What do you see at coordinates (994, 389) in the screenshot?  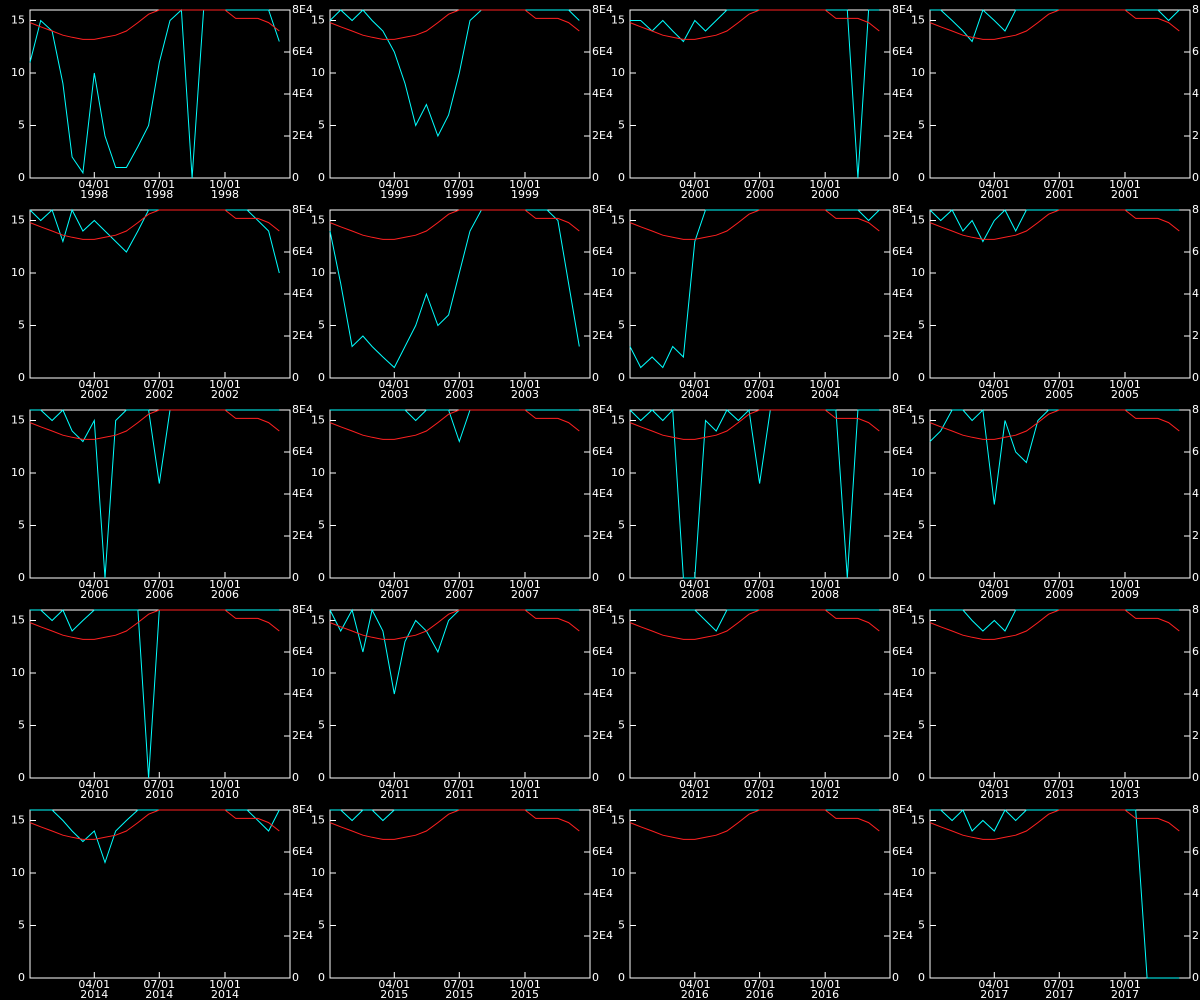 I see `x-tick-label: 04/01 2005` at bounding box center [994, 389].